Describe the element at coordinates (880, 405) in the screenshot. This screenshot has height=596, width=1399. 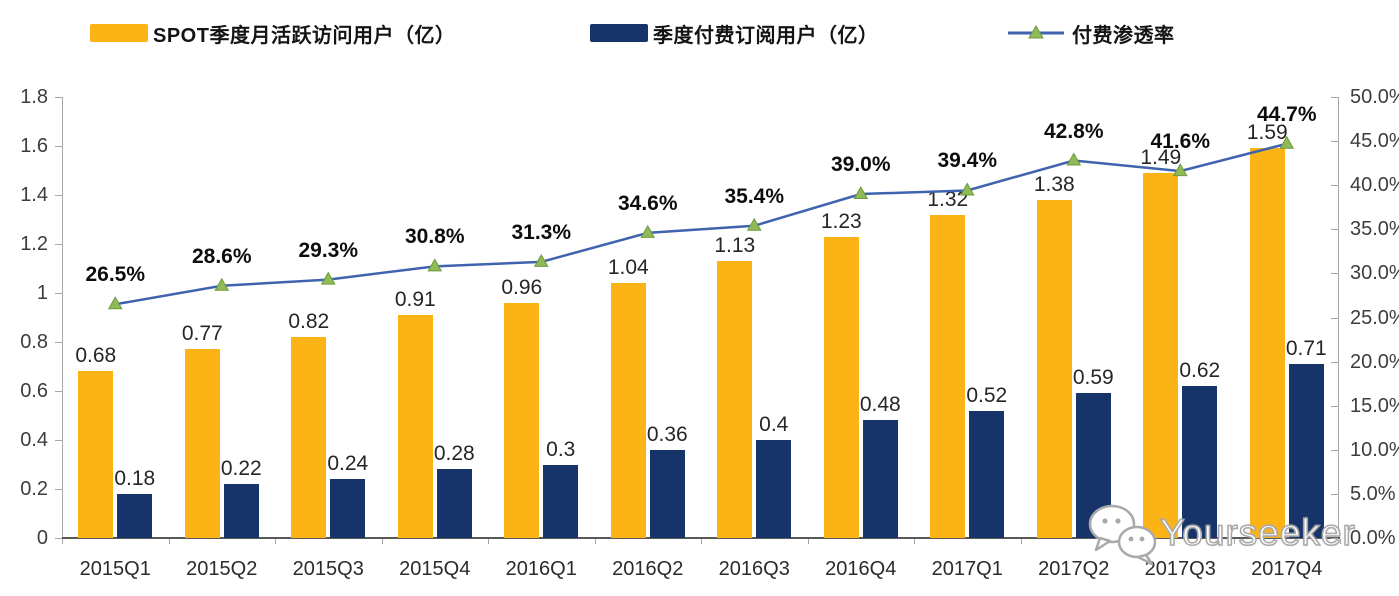
I see `bar-label-subs: 0.48` at that location.